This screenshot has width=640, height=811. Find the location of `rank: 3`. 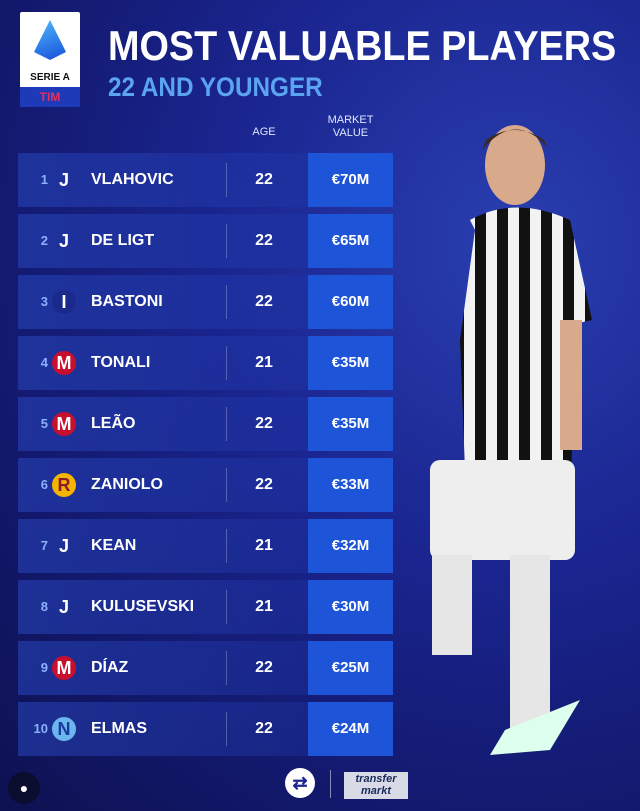

rank: 3 is located at coordinates (44, 301).